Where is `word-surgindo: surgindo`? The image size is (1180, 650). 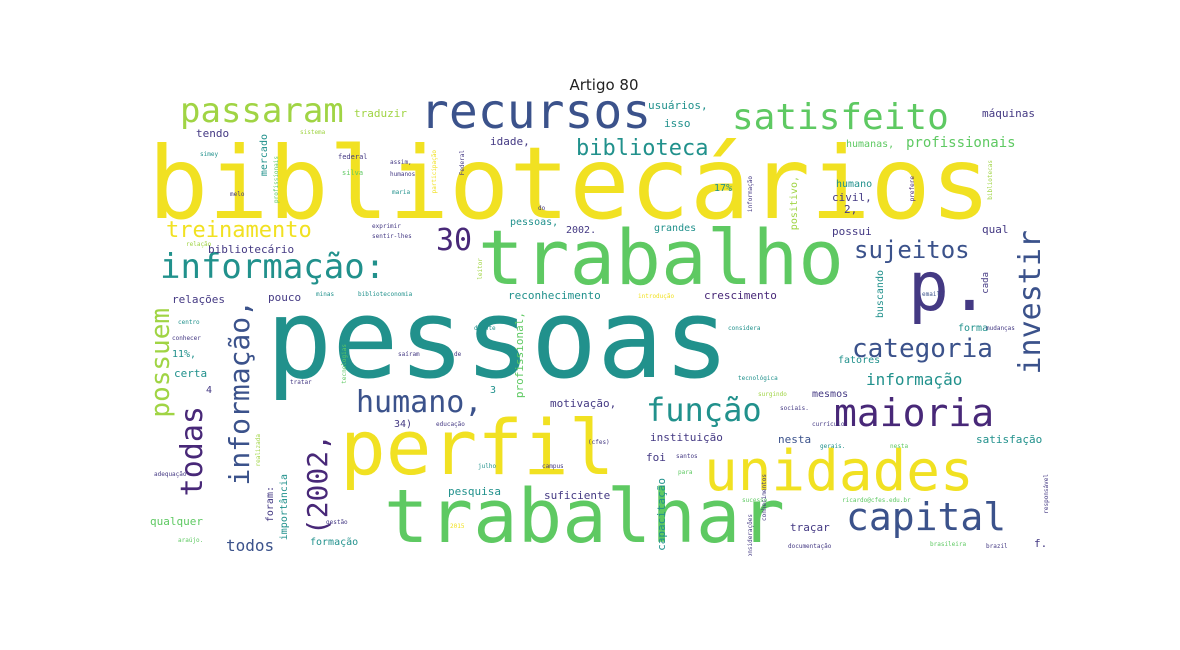 word-surgindo: surgindo is located at coordinates (772, 394).